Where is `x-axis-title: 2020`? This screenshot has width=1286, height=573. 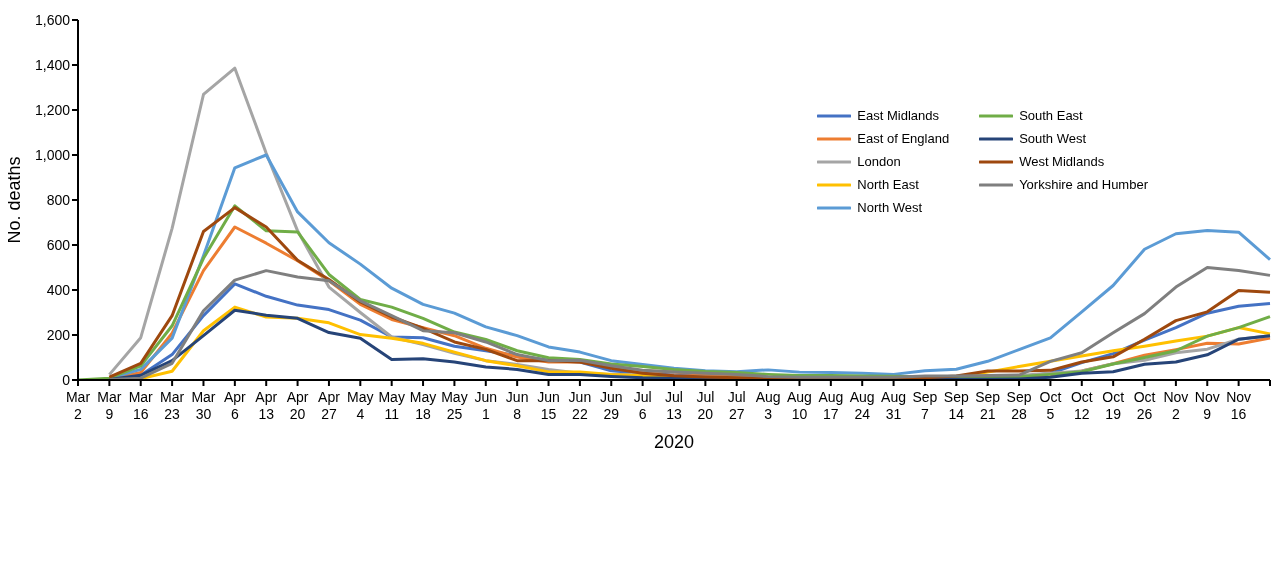 x-axis-title: 2020 is located at coordinates (674, 442).